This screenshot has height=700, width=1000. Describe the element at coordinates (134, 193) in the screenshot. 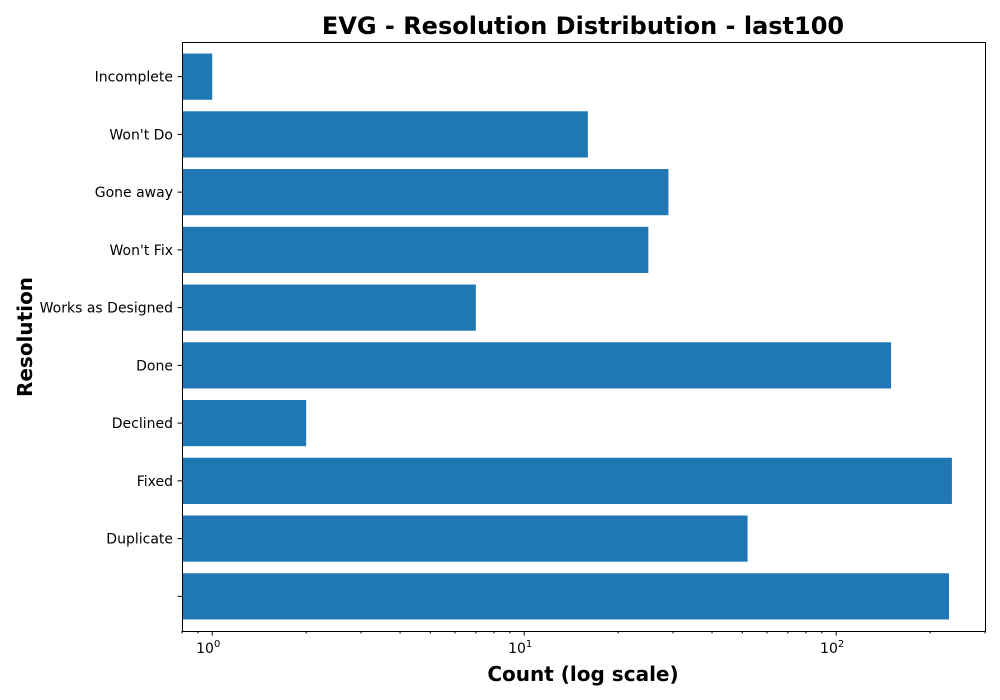

I see `y-tick-label: Gone away` at that location.